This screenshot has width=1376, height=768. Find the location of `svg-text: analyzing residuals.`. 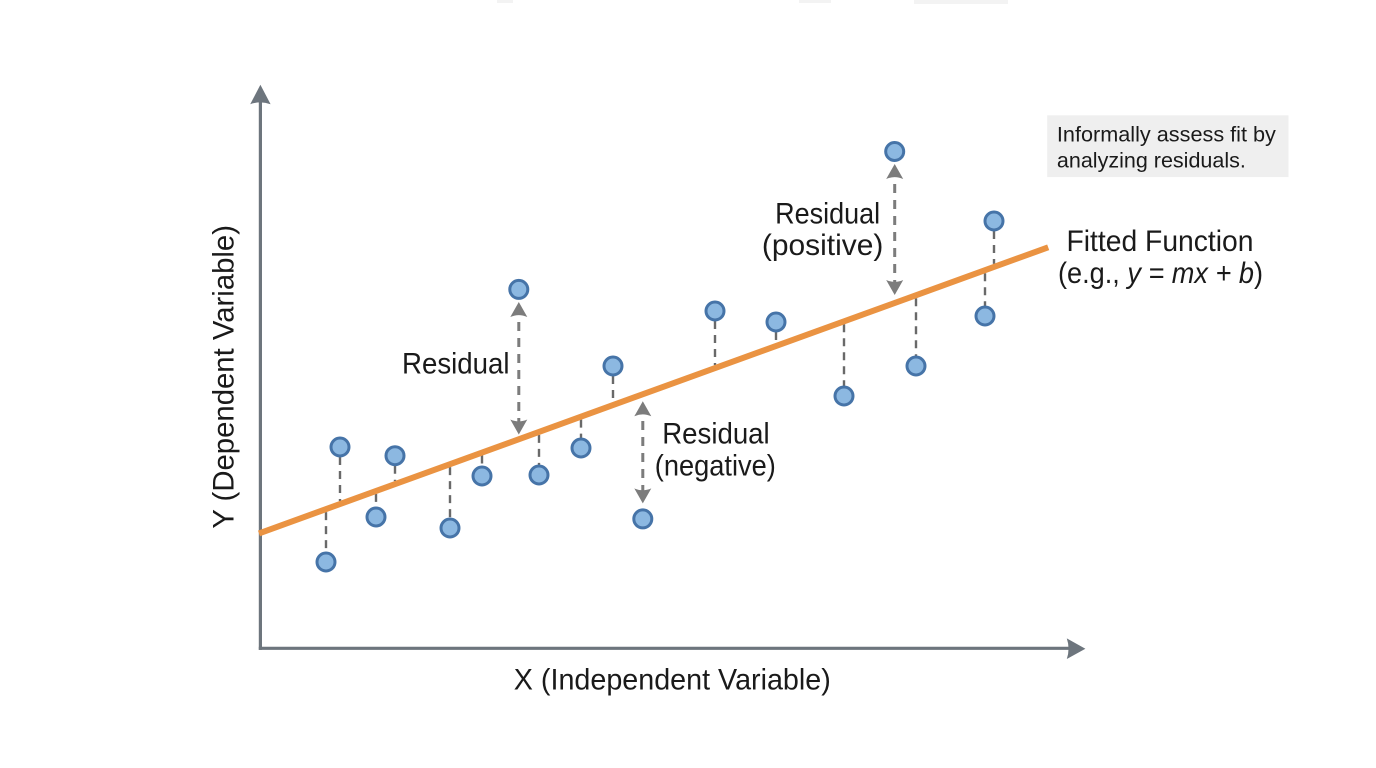

svg-text: analyzing residuals. is located at coordinates (1151, 161).